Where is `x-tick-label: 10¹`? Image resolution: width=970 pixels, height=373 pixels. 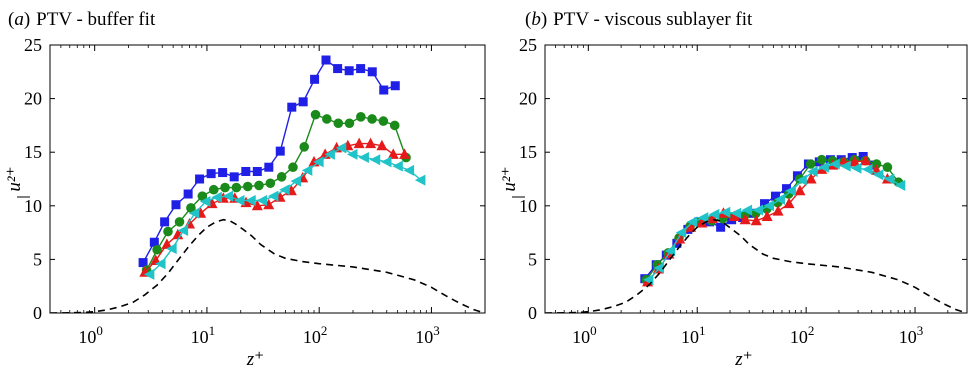
x-tick-label: 10¹ is located at coordinates (203, 335).